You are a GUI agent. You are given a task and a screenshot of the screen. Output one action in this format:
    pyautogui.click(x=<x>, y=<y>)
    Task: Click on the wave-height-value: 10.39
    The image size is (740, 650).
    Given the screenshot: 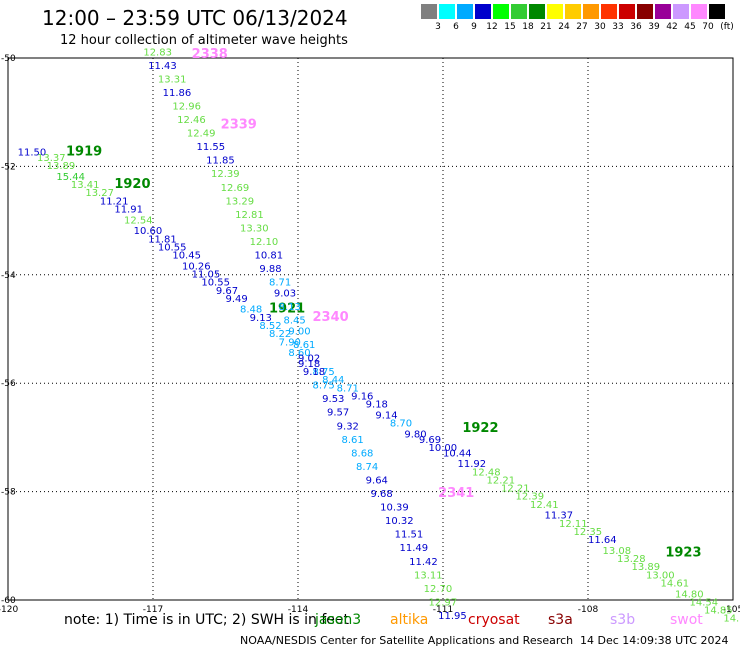 What is the action you would take?
    pyautogui.click(x=394, y=508)
    